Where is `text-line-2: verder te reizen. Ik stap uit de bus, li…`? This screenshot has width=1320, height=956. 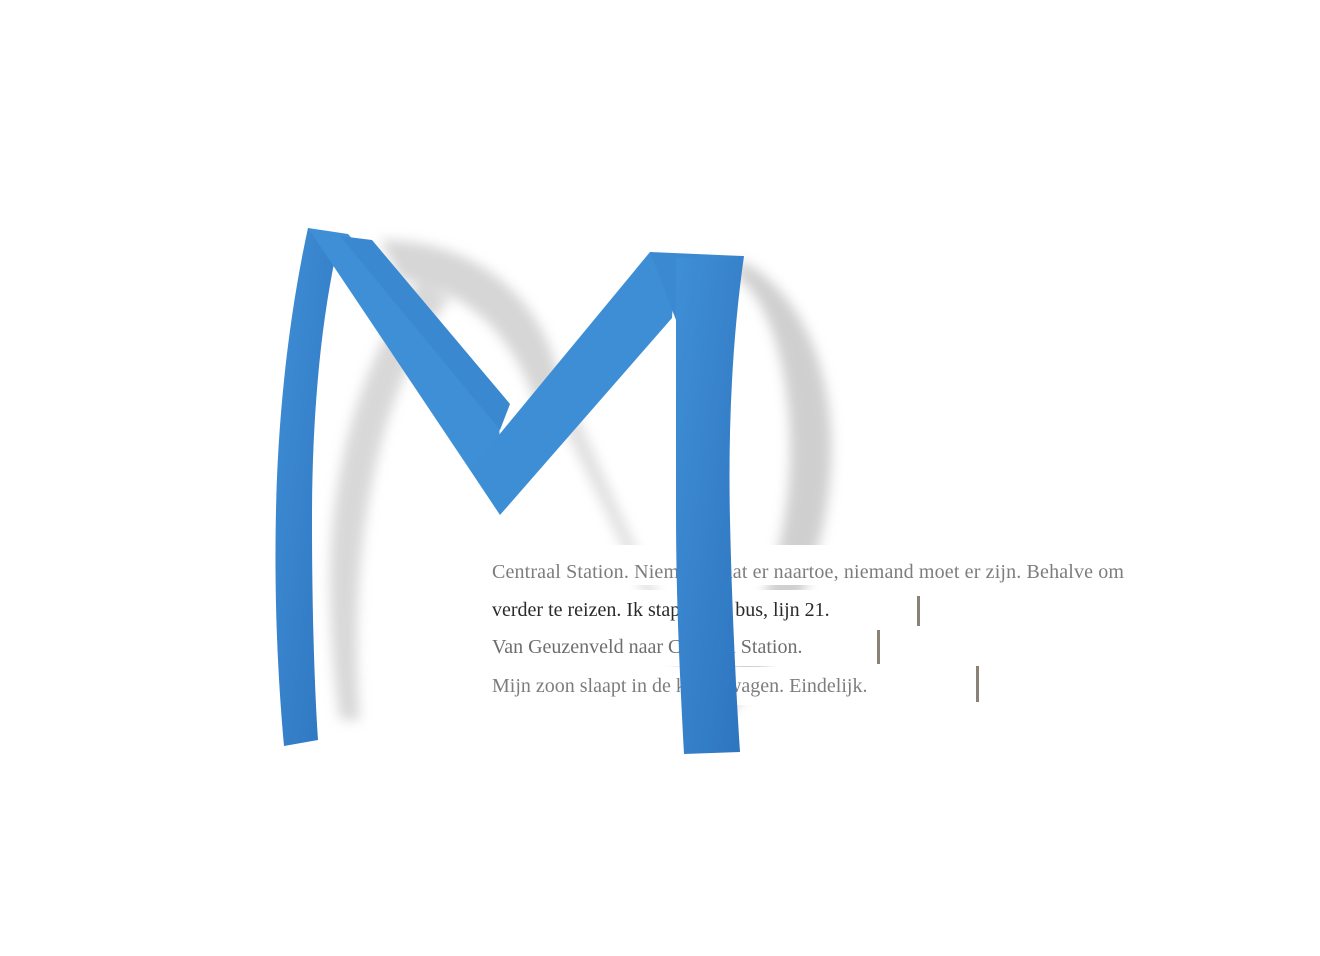 text-line-2: verder te reizen. Ik stap uit de bus, li… is located at coordinates (661, 610).